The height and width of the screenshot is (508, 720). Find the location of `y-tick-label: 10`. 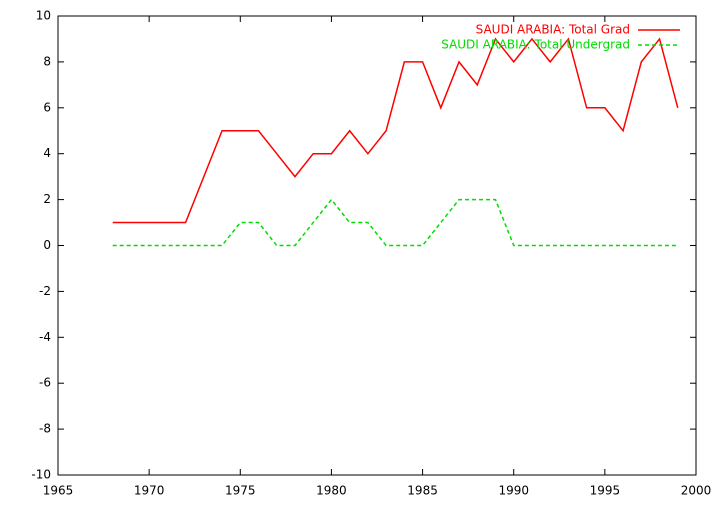

y-tick-label: 10 is located at coordinates (43, 16).